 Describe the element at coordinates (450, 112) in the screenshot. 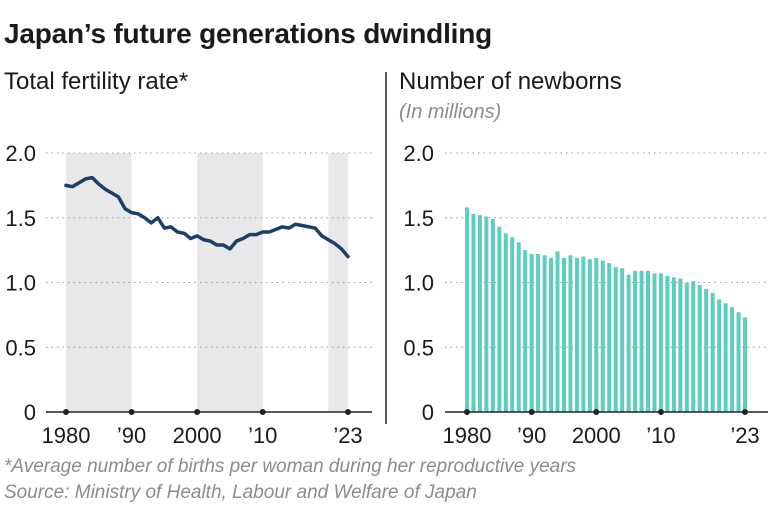

I see `newborns-panel-subtitle: (In millions)` at that location.